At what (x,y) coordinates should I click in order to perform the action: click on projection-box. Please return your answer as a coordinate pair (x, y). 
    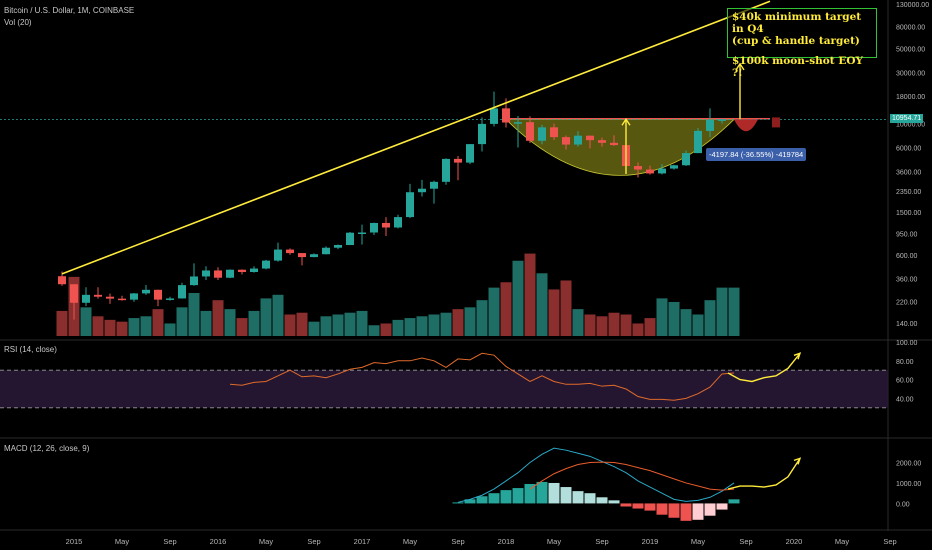
    Looking at the image, I should click on (776, 122).